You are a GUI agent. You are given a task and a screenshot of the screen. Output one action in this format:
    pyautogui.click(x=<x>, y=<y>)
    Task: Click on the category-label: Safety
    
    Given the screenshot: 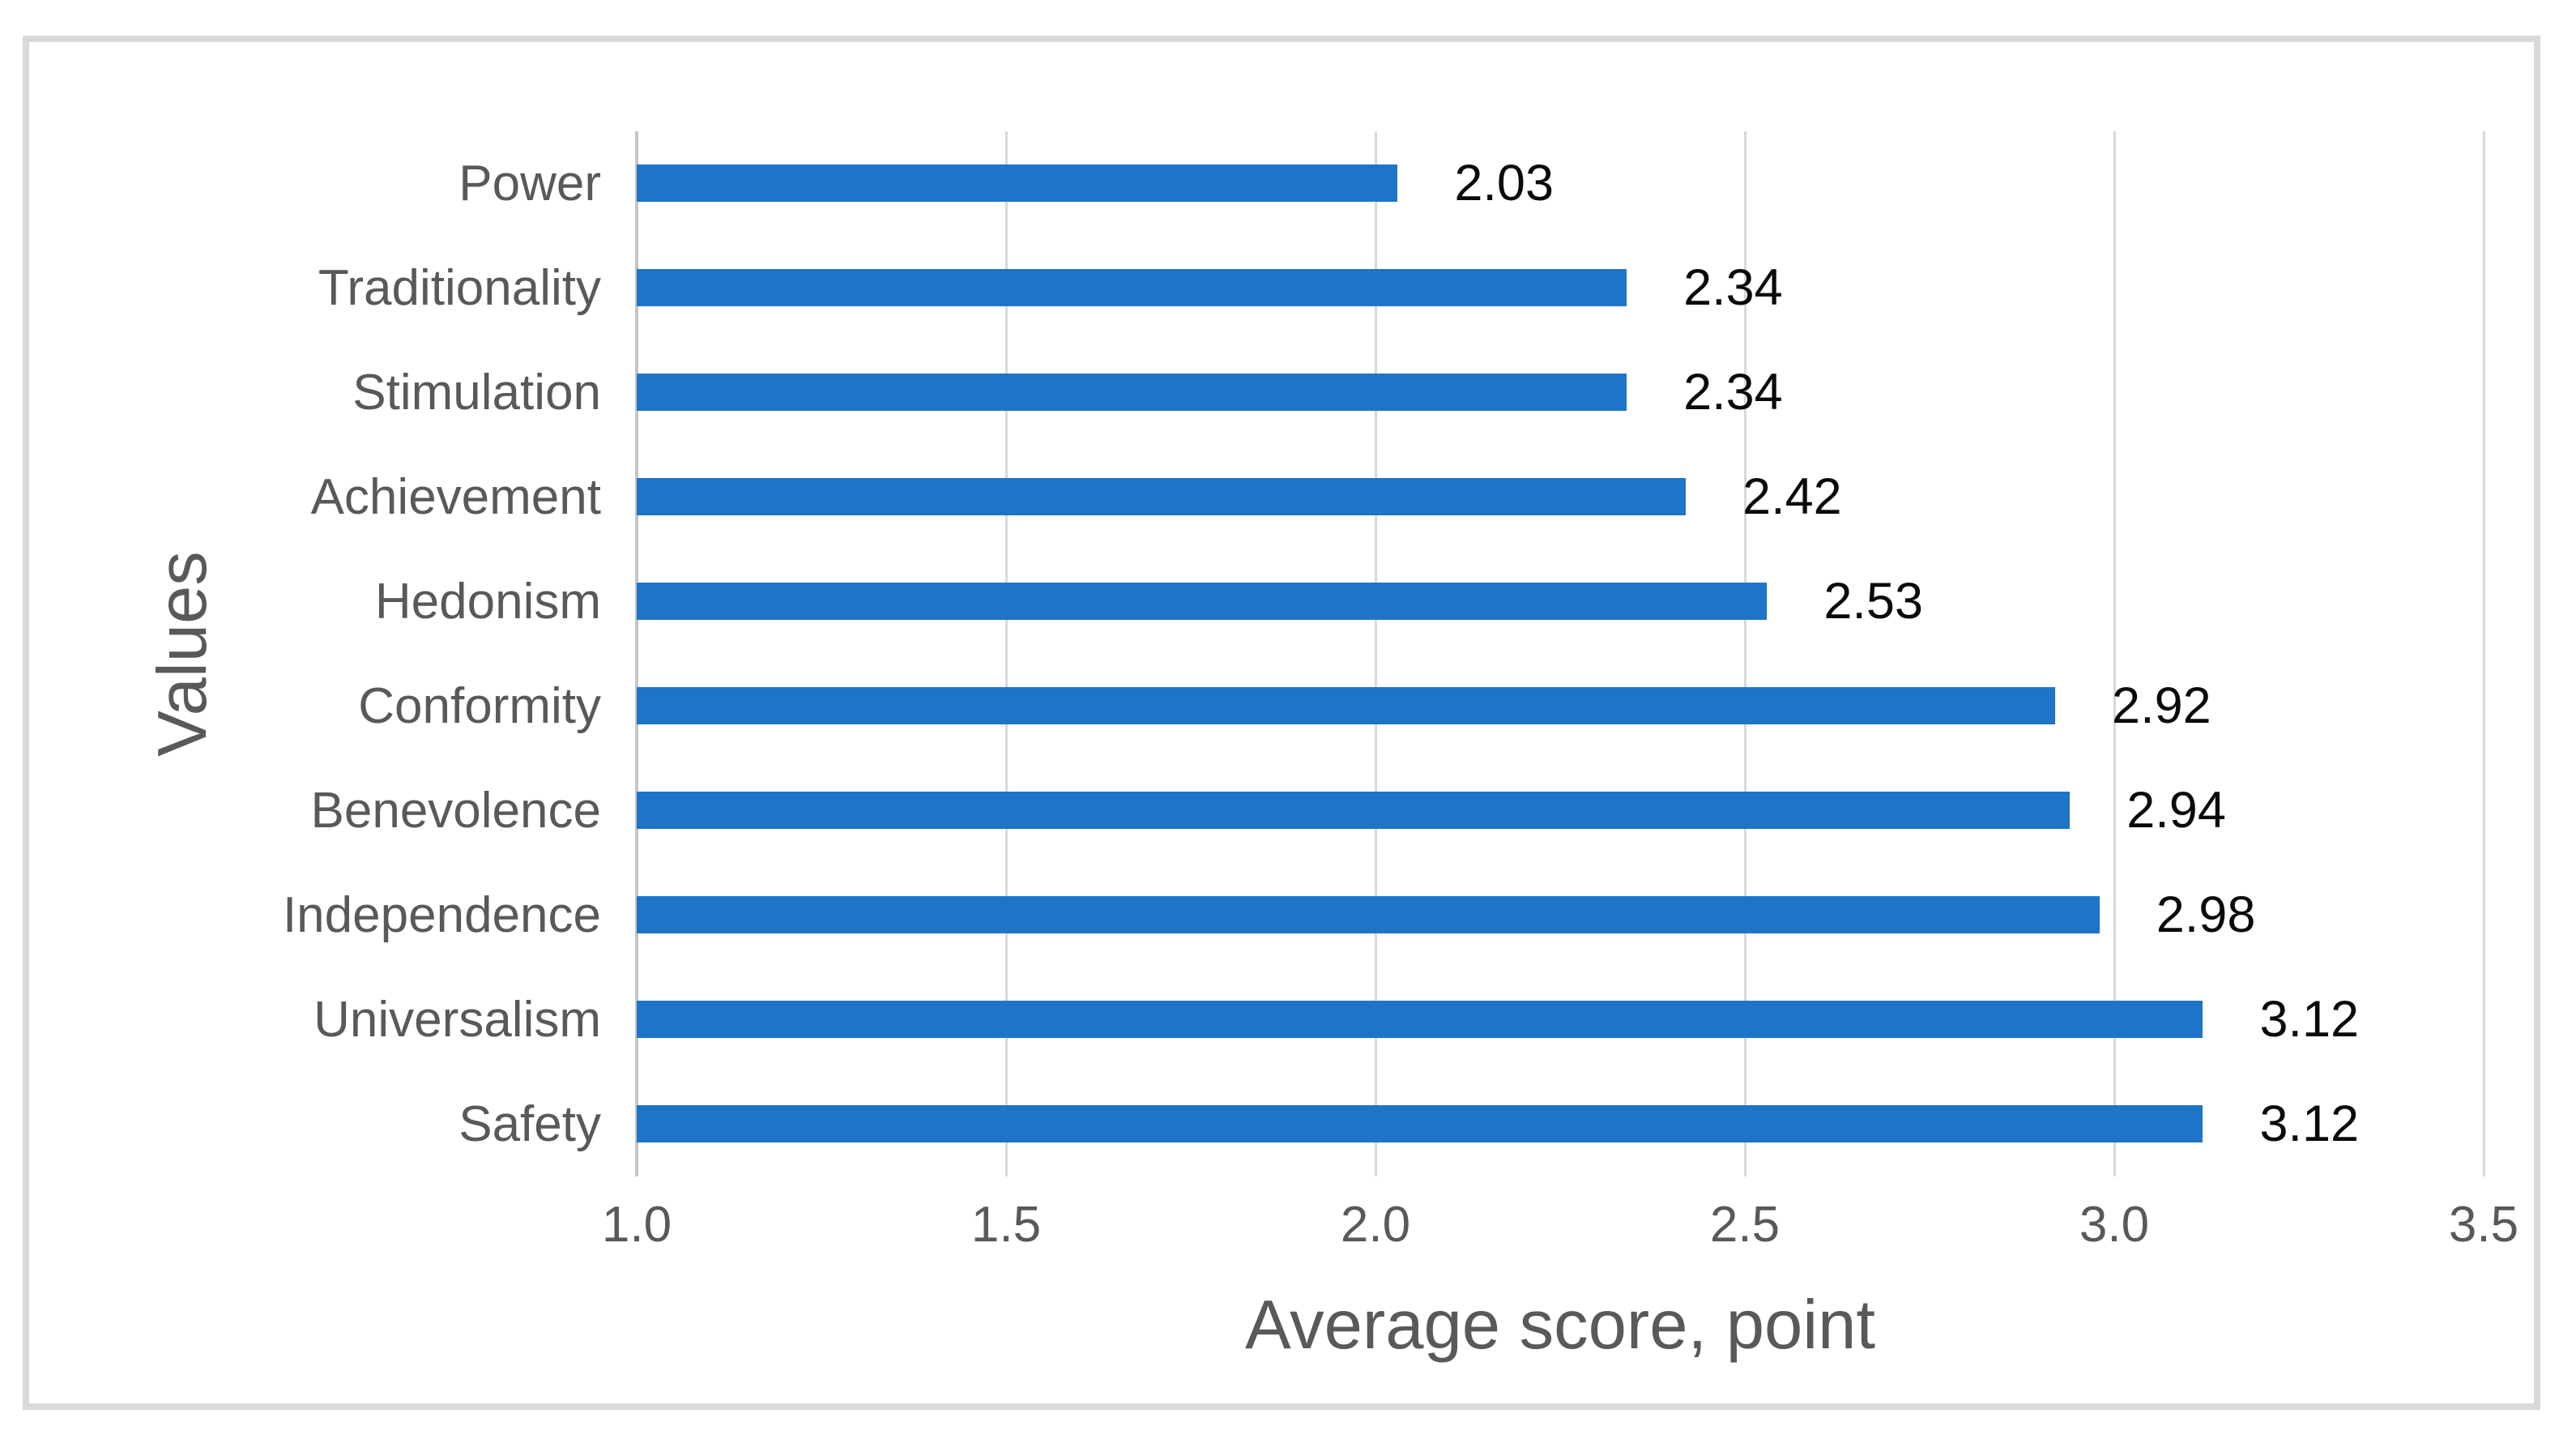 What is the action you would take?
    pyautogui.click(x=530, y=1124)
    